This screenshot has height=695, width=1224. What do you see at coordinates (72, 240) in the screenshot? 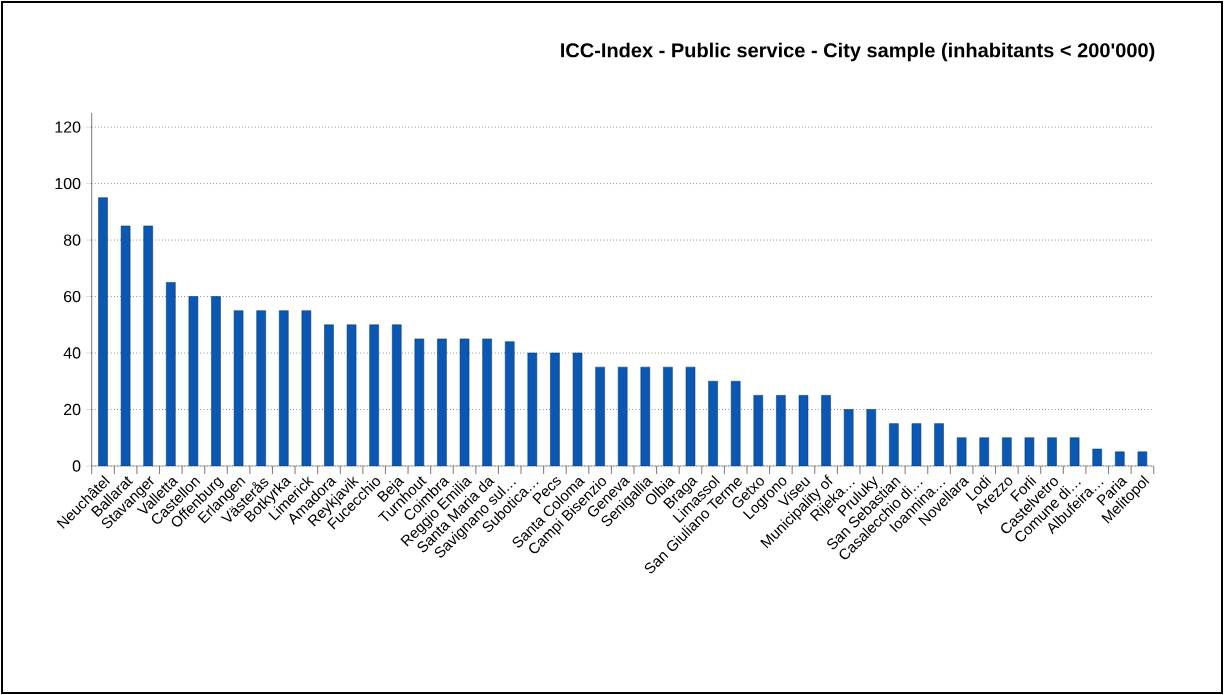
I see `y-tick-label: 80` at bounding box center [72, 240].